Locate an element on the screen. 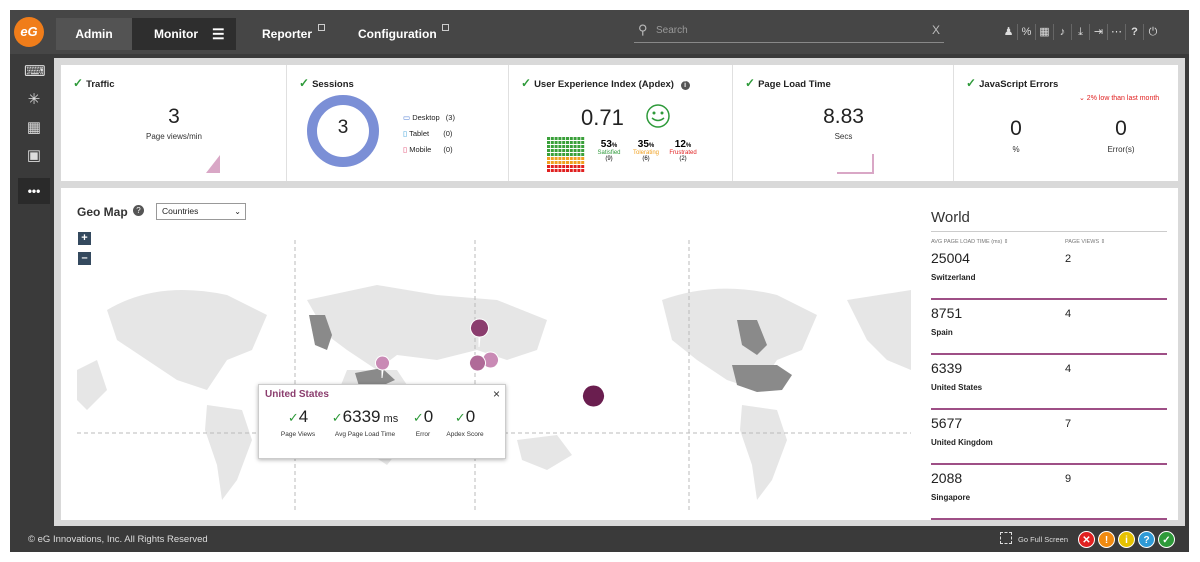 This screenshot has height=562, width=1200. normal-alarm-icon: ✓ is located at coordinates (1166, 539).